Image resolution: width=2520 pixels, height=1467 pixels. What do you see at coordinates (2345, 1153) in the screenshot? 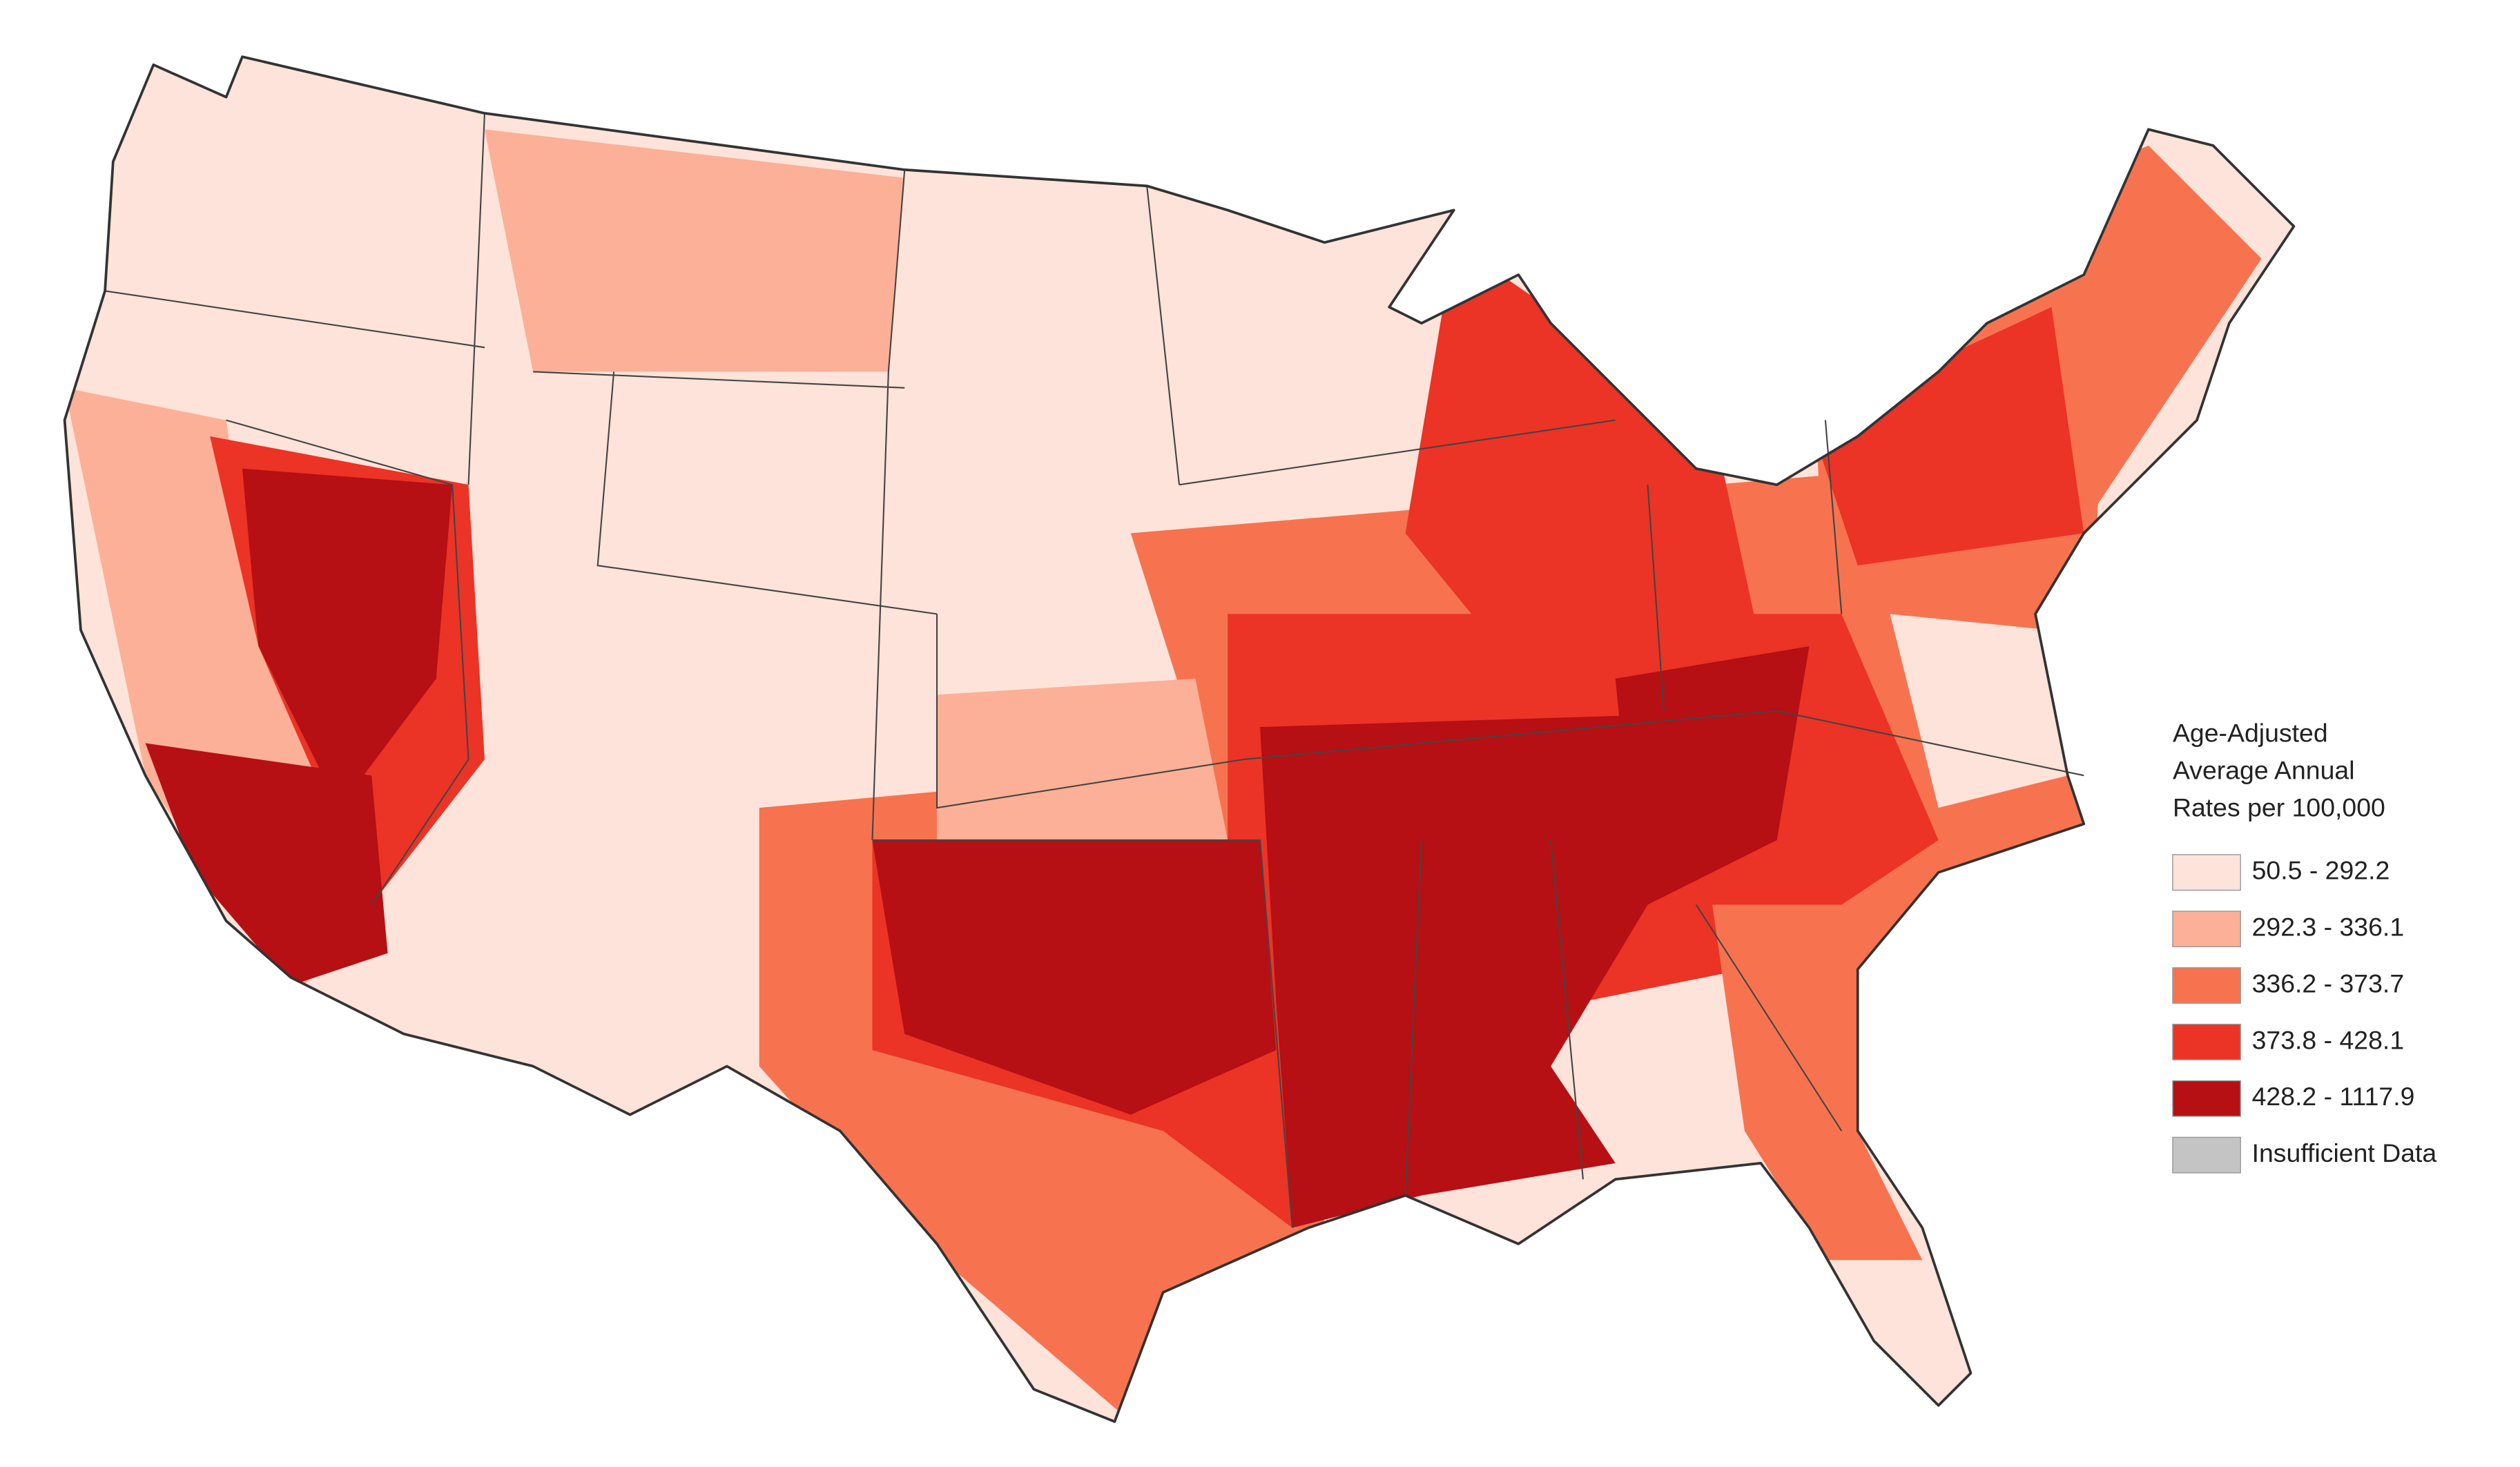
I see `legend-label: Insufficient Data` at bounding box center [2345, 1153].